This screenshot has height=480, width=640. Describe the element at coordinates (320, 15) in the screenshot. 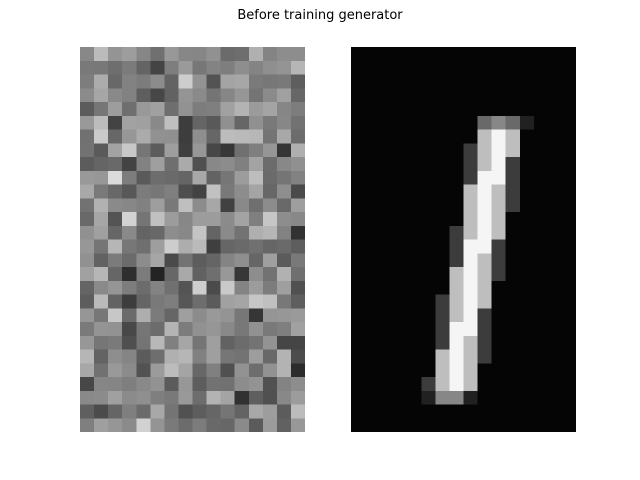

I see `figure-title: Before training generator` at that location.